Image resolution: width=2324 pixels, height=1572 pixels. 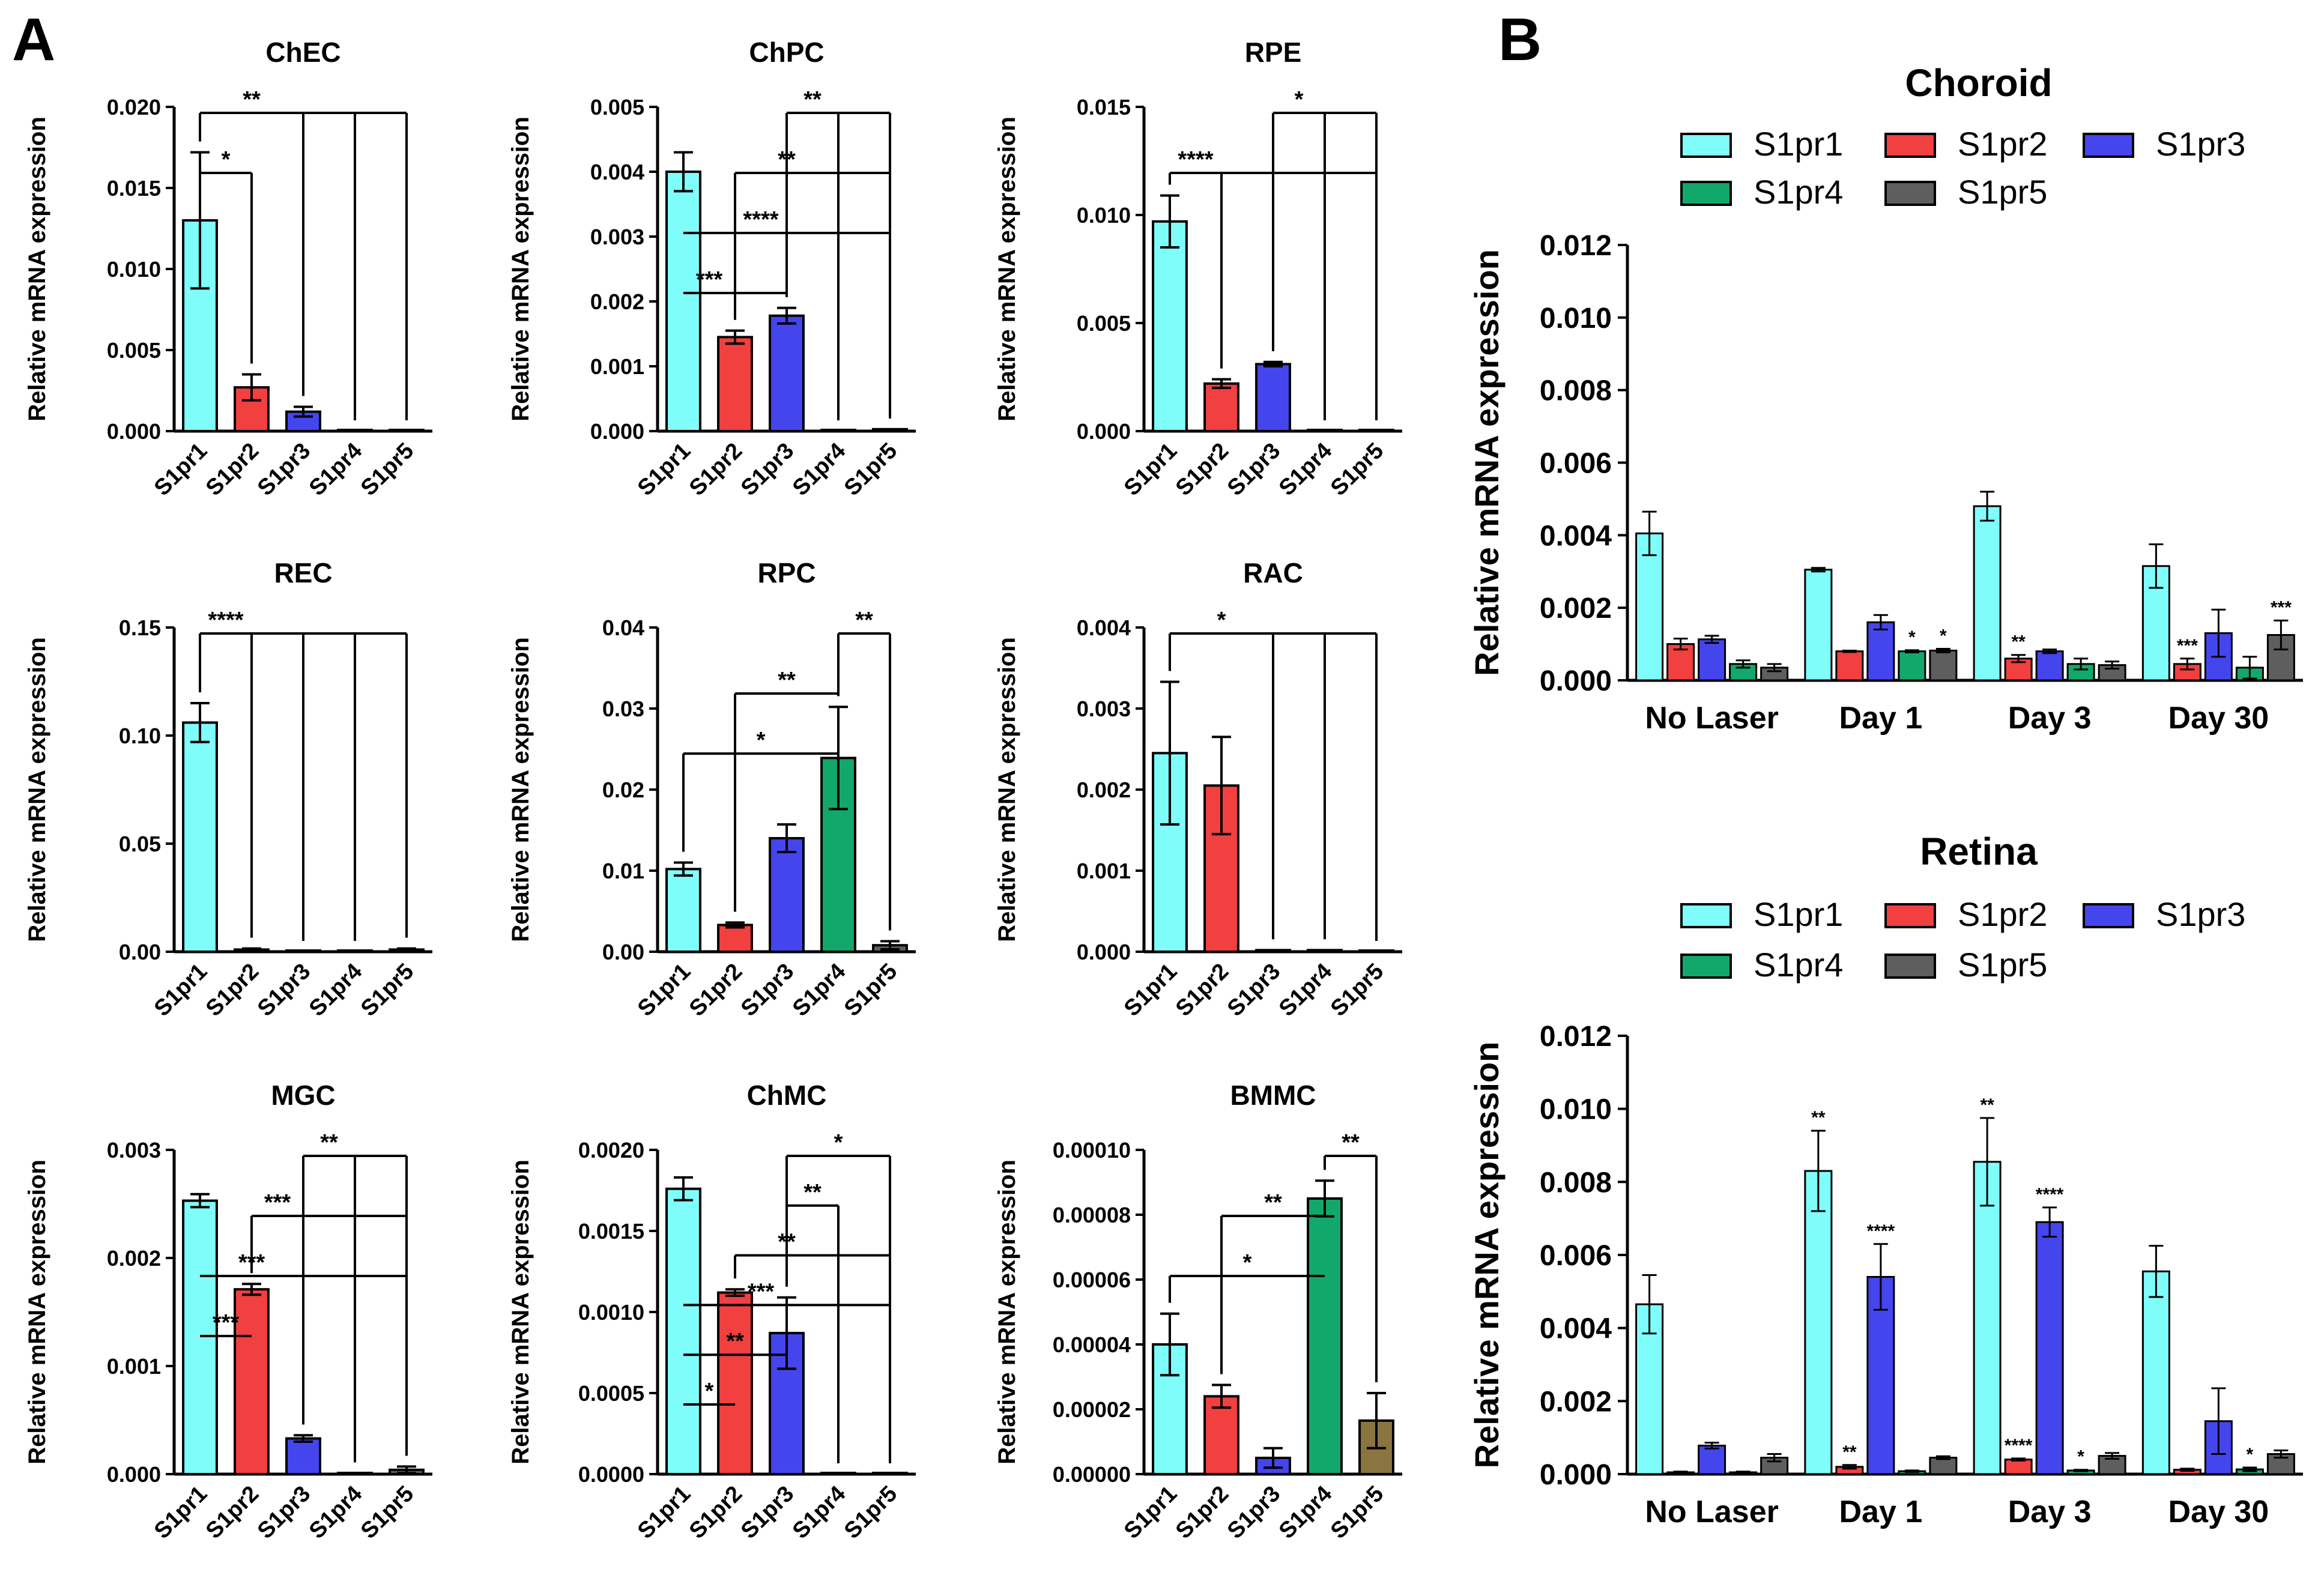 What do you see at coordinates (623, 709) in the screenshot?
I see `y-tick-label: 0.03` at bounding box center [623, 709].